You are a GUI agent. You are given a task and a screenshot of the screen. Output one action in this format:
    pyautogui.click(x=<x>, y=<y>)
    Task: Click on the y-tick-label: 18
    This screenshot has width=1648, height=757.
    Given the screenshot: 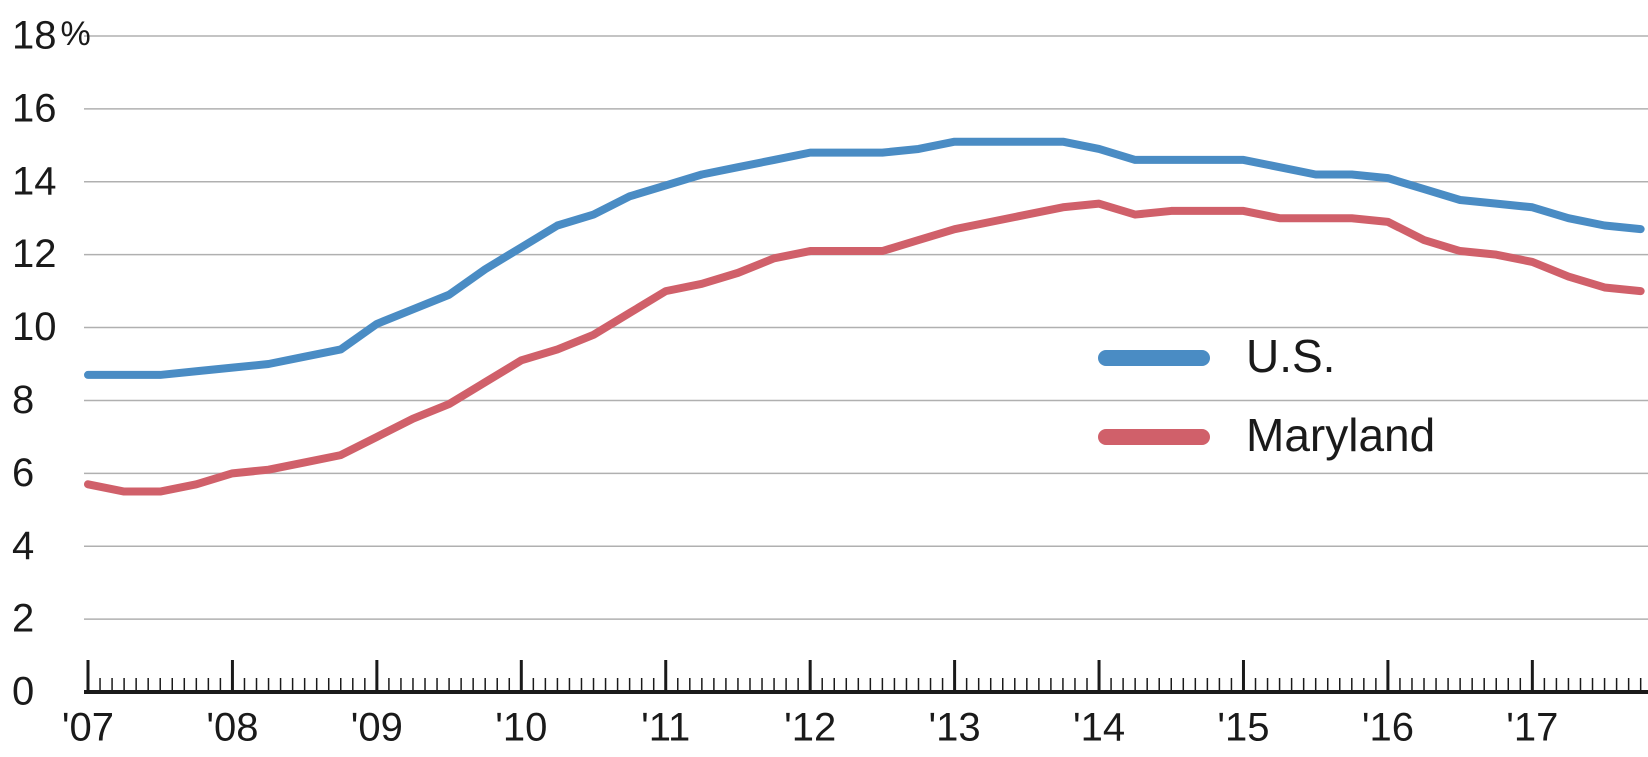 What is the action you would take?
    pyautogui.click(x=34, y=36)
    